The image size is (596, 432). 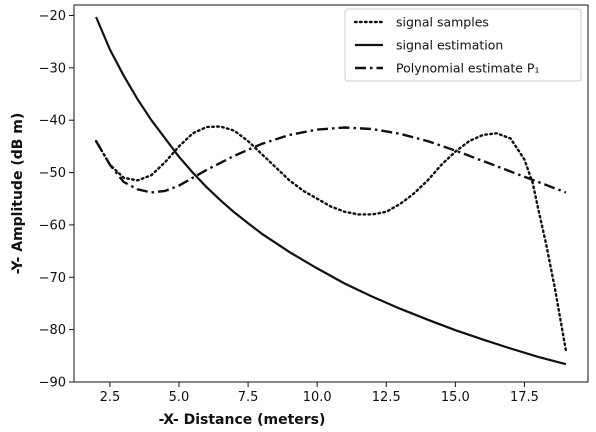 What do you see at coordinates (18, 194) in the screenshot?
I see `y-axis-label: -Y- Amplitude (dB m)` at bounding box center [18, 194].